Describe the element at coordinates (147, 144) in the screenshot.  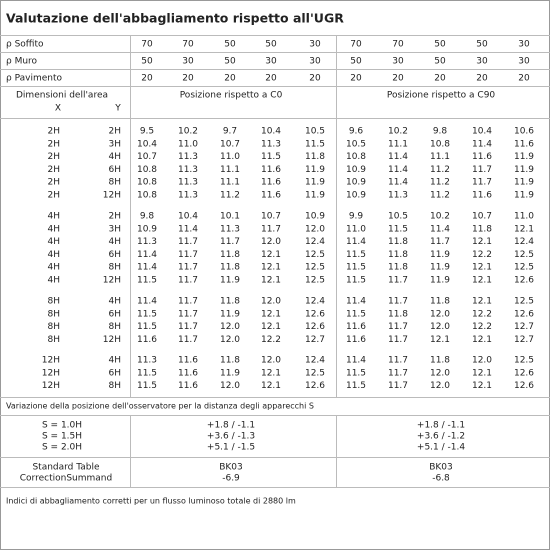
I see `ugr-value: 10.4` at that location.